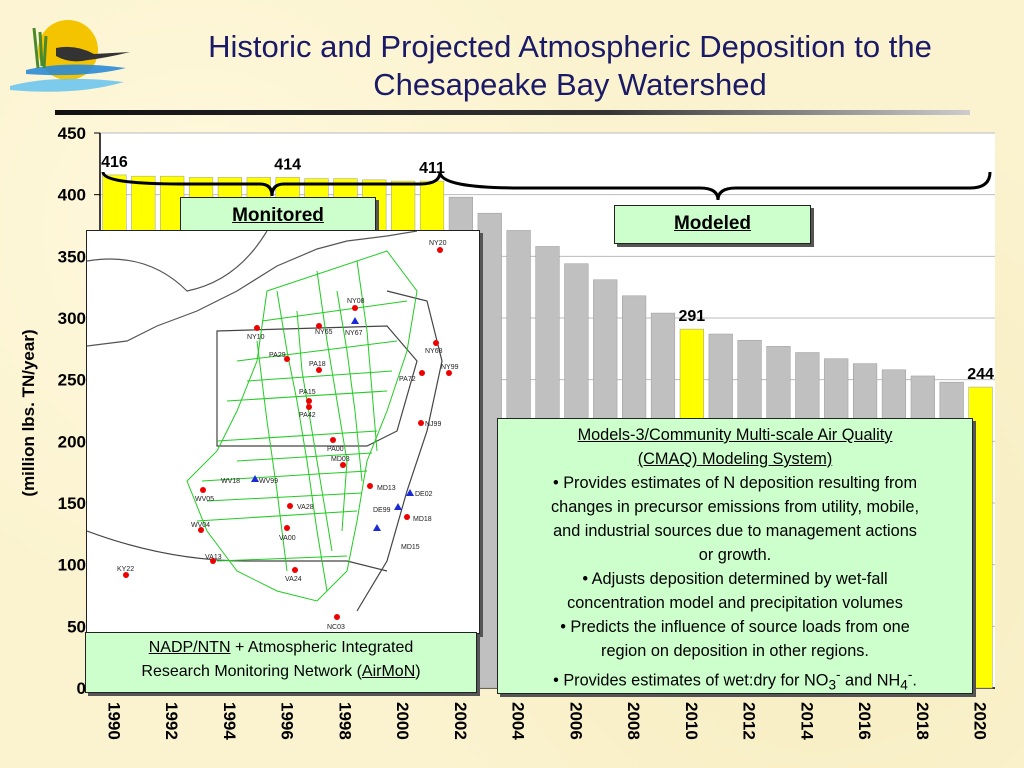 This screenshot has height=768, width=1024. Describe the element at coordinates (402, 721) in the screenshot. I see `x-tick-label: 2000` at that location.